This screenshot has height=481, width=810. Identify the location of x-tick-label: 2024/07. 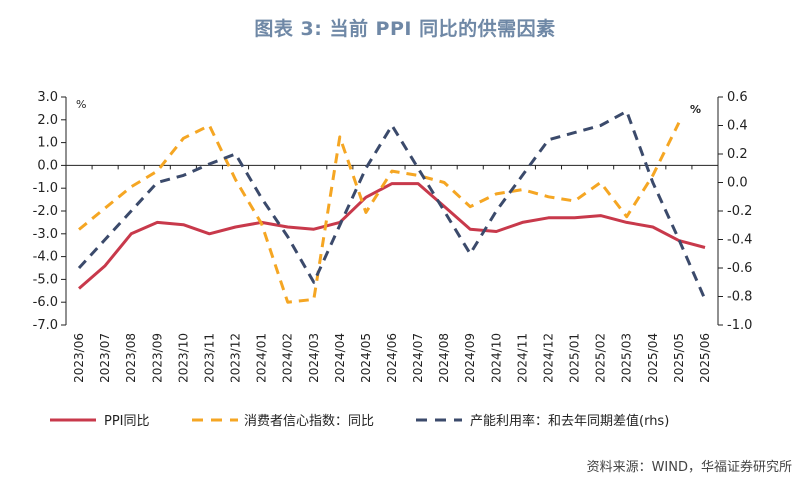
(418, 358).